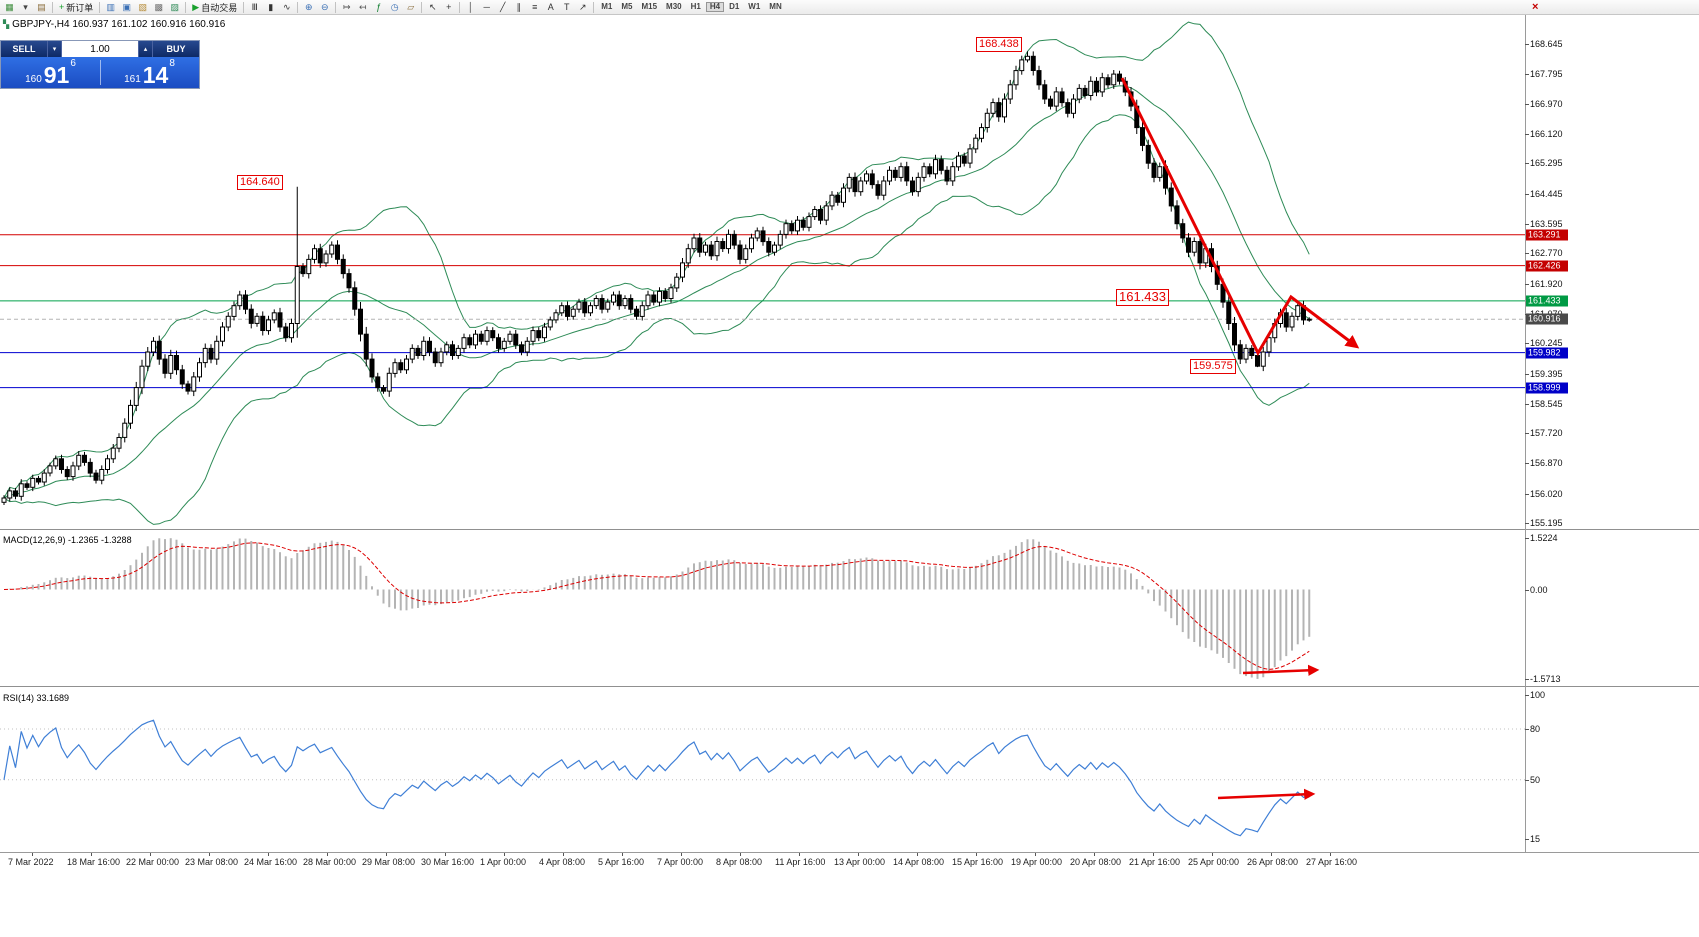 The image size is (1699, 937). I want to click on zoom-out-button: ⊖, so click(324, 7).